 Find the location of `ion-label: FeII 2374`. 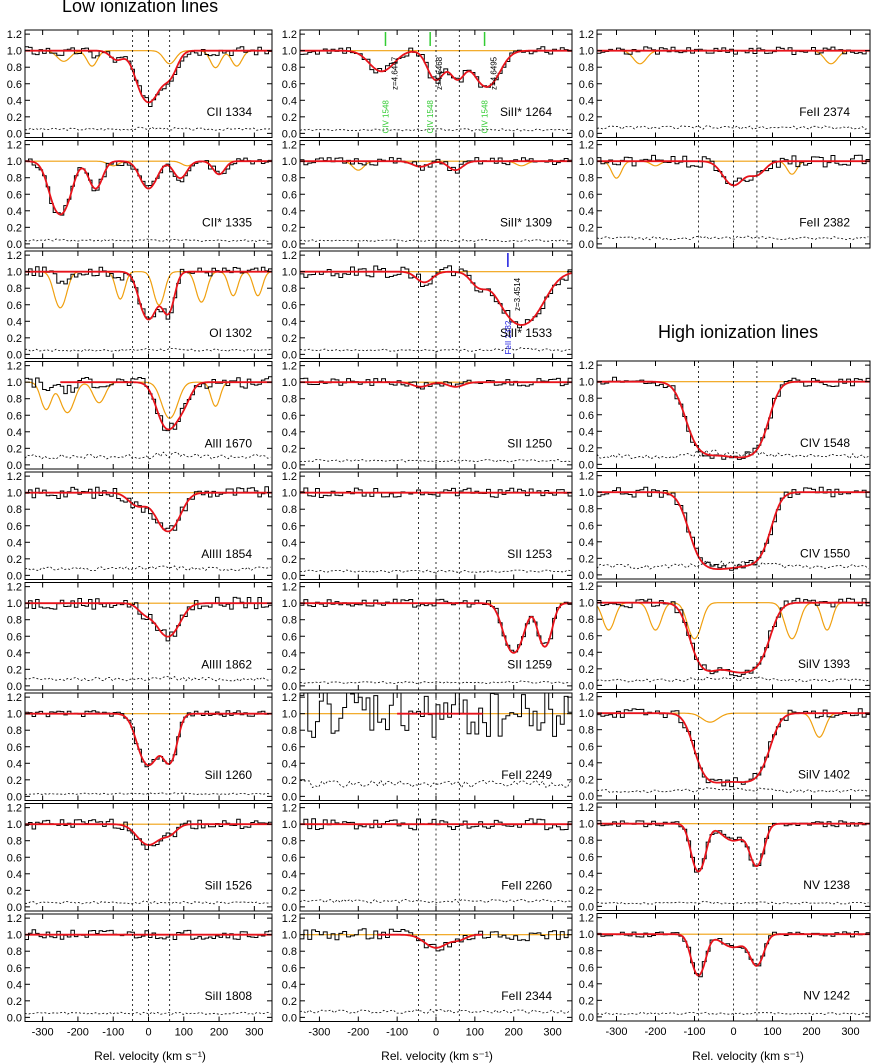

ion-label: FeII 2374 is located at coordinates (824, 112).